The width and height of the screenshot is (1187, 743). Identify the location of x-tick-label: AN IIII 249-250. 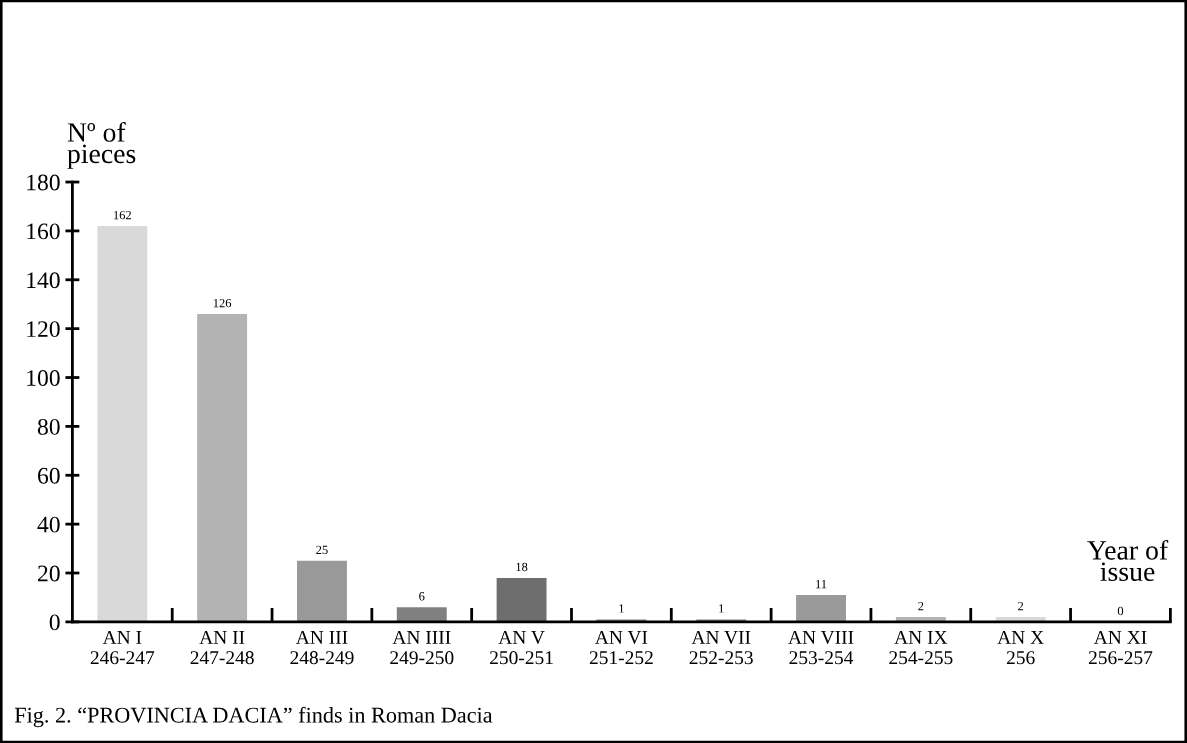
(422, 647).